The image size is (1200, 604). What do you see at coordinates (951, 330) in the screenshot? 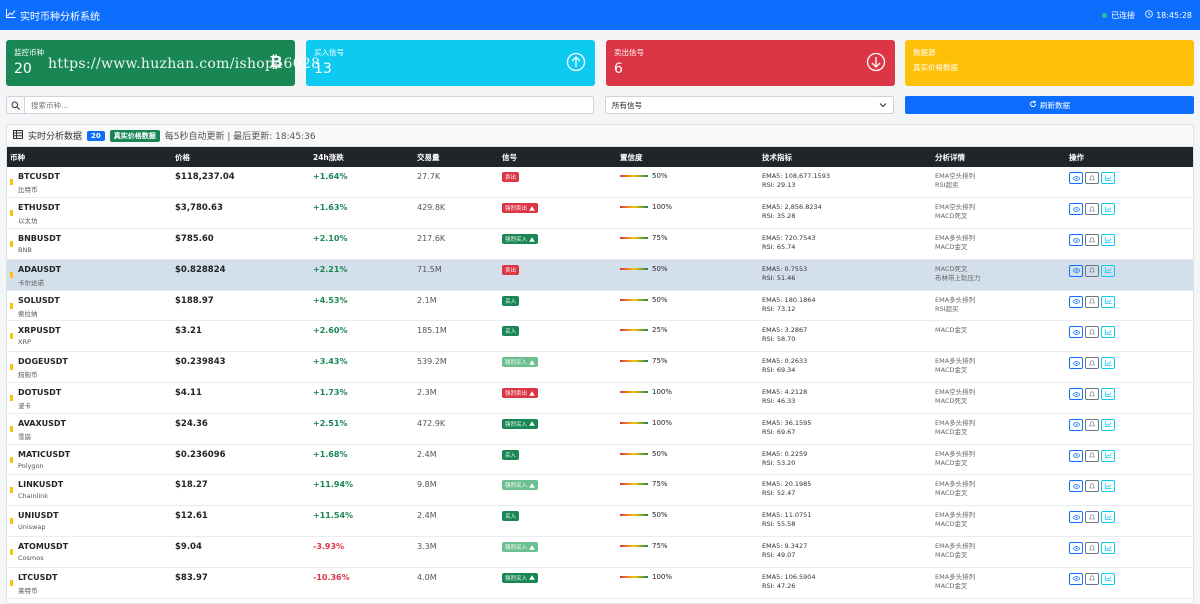
I see `analysis-details: MACD金叉` at bounding box center [951, 330].